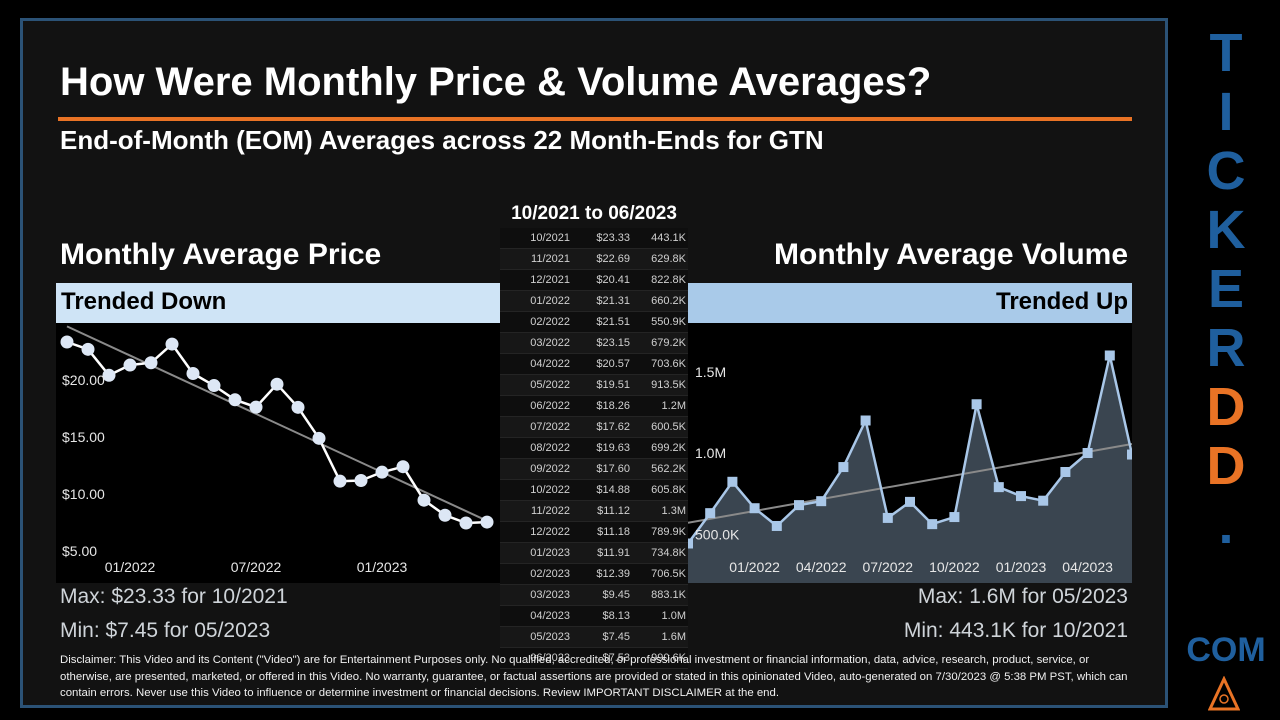  Describe the element at coordinates (536, 637) in the screenshot. I see `table-cell-month: 05/2023` at that location.